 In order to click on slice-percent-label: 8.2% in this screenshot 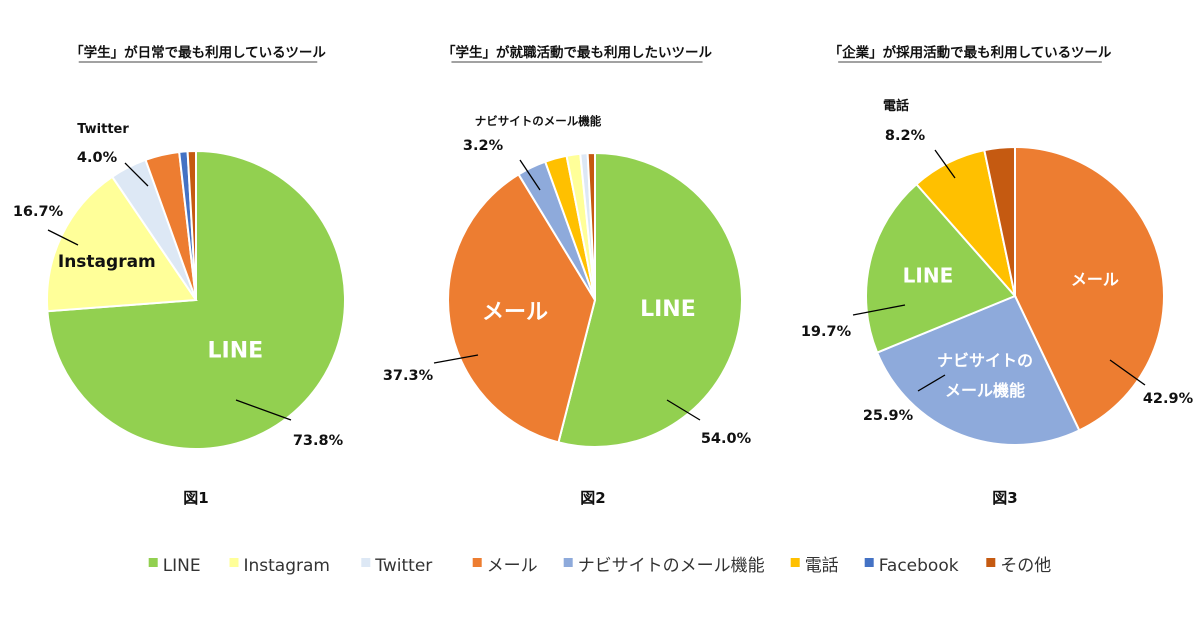, I will do `click(905, 136)`.